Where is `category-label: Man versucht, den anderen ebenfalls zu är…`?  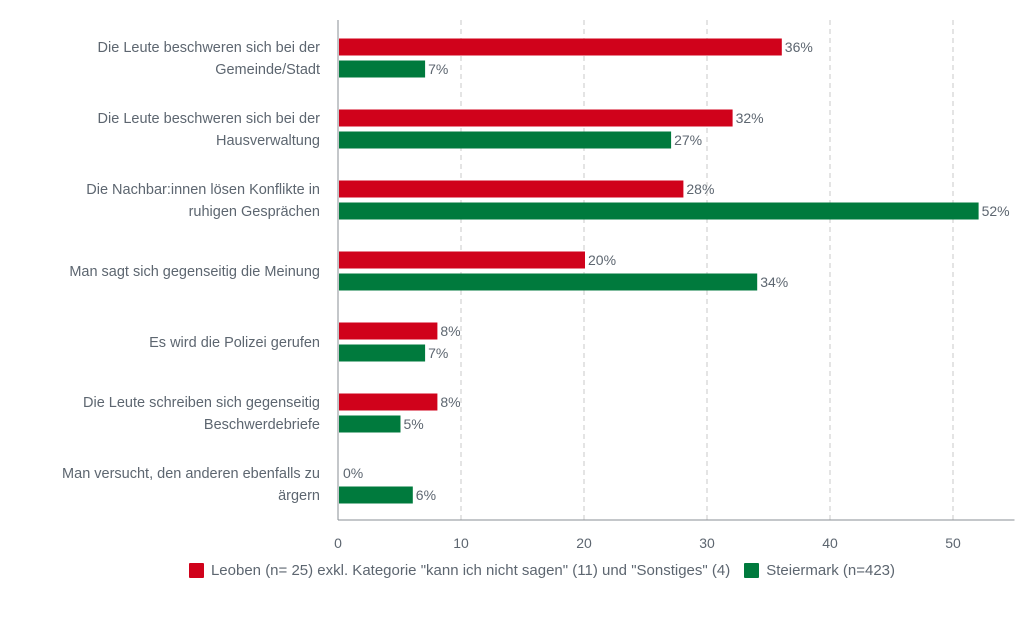 category-label: Man versucht, den anderen ebenfalls zu är… is located at coordinates (191, 485).